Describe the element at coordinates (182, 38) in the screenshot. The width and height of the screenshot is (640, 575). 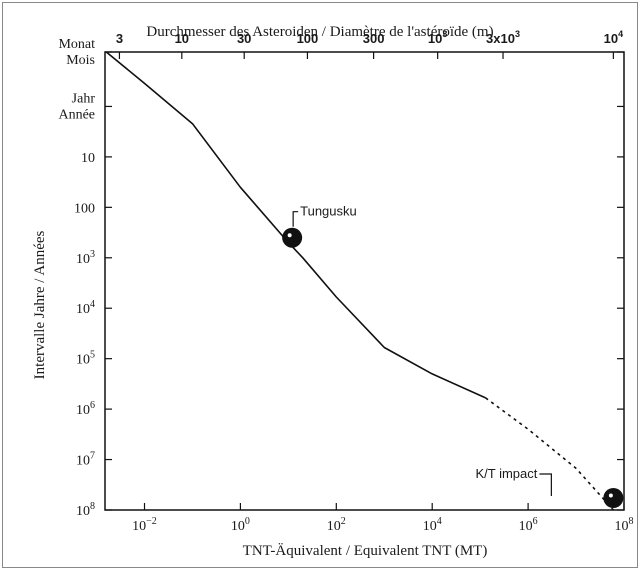
I see `top-tick-label: 10` at that location.